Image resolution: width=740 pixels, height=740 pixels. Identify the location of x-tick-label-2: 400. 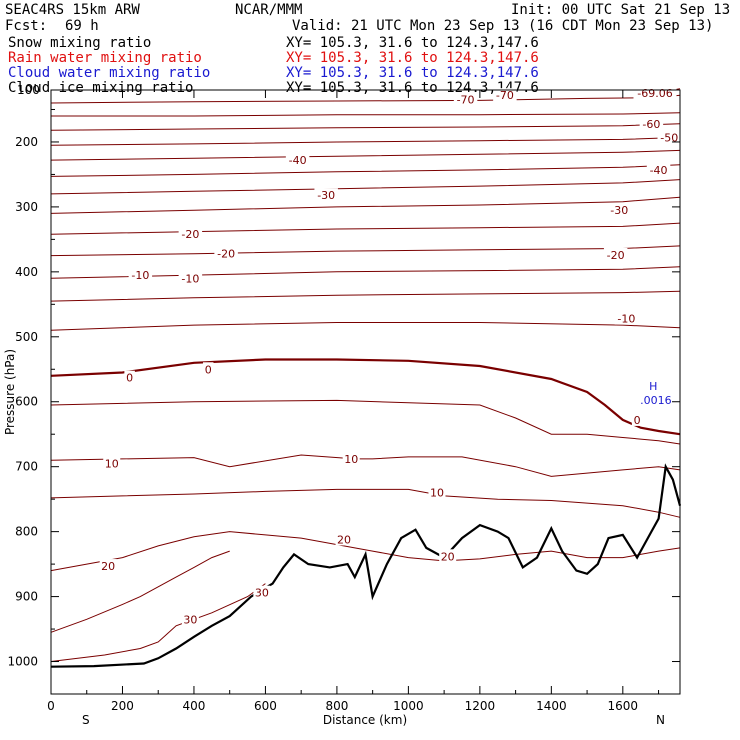
(194, 706).